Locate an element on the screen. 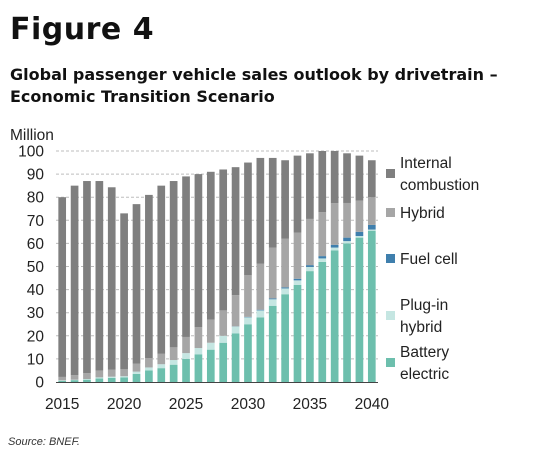 The height and width of the screenshot is (452, 541). y-tick-label: 0 is located at coordinates (39, 383).